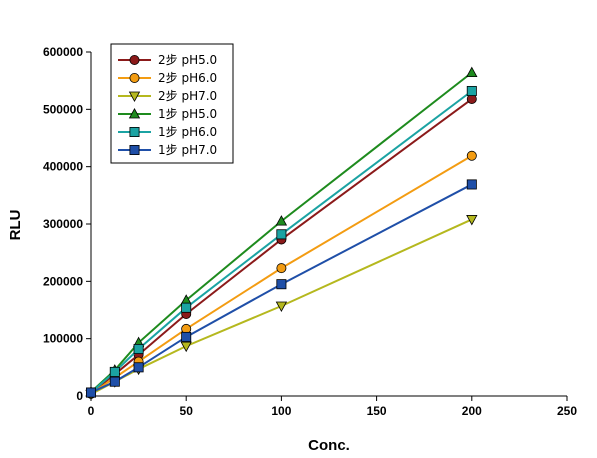  I want to click on x-tick-label: 250, so click(567, 411).